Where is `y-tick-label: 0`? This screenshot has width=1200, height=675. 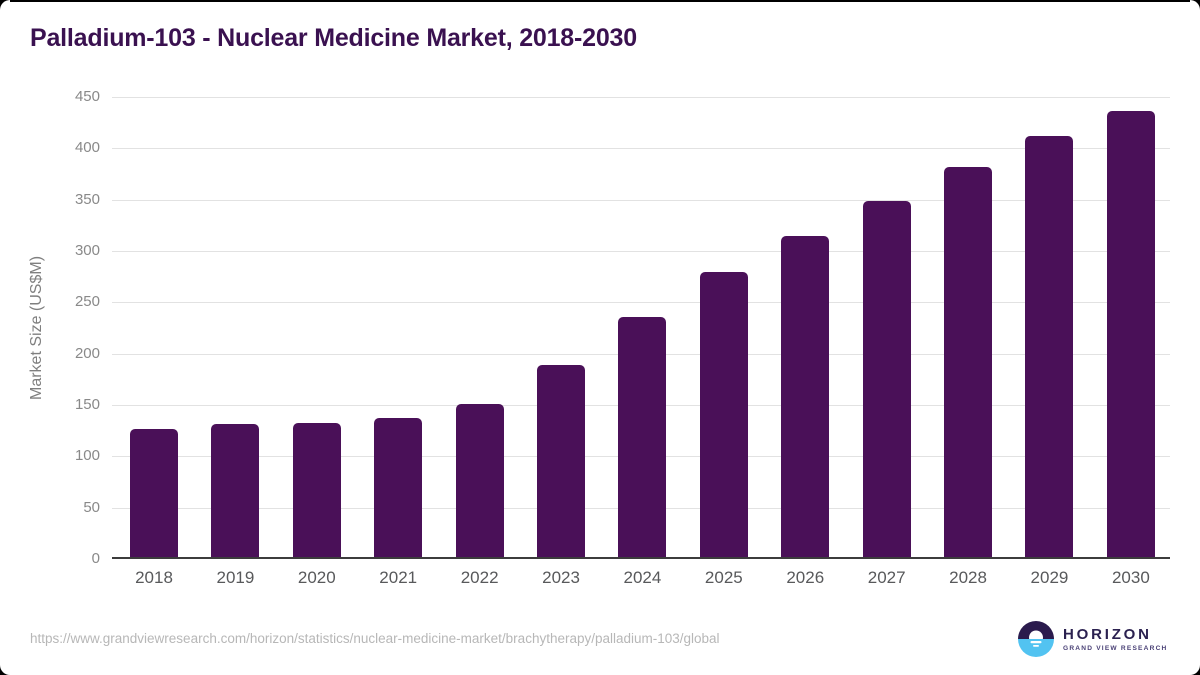 y-tick-label: 0 is located at coordinates (95, 558).